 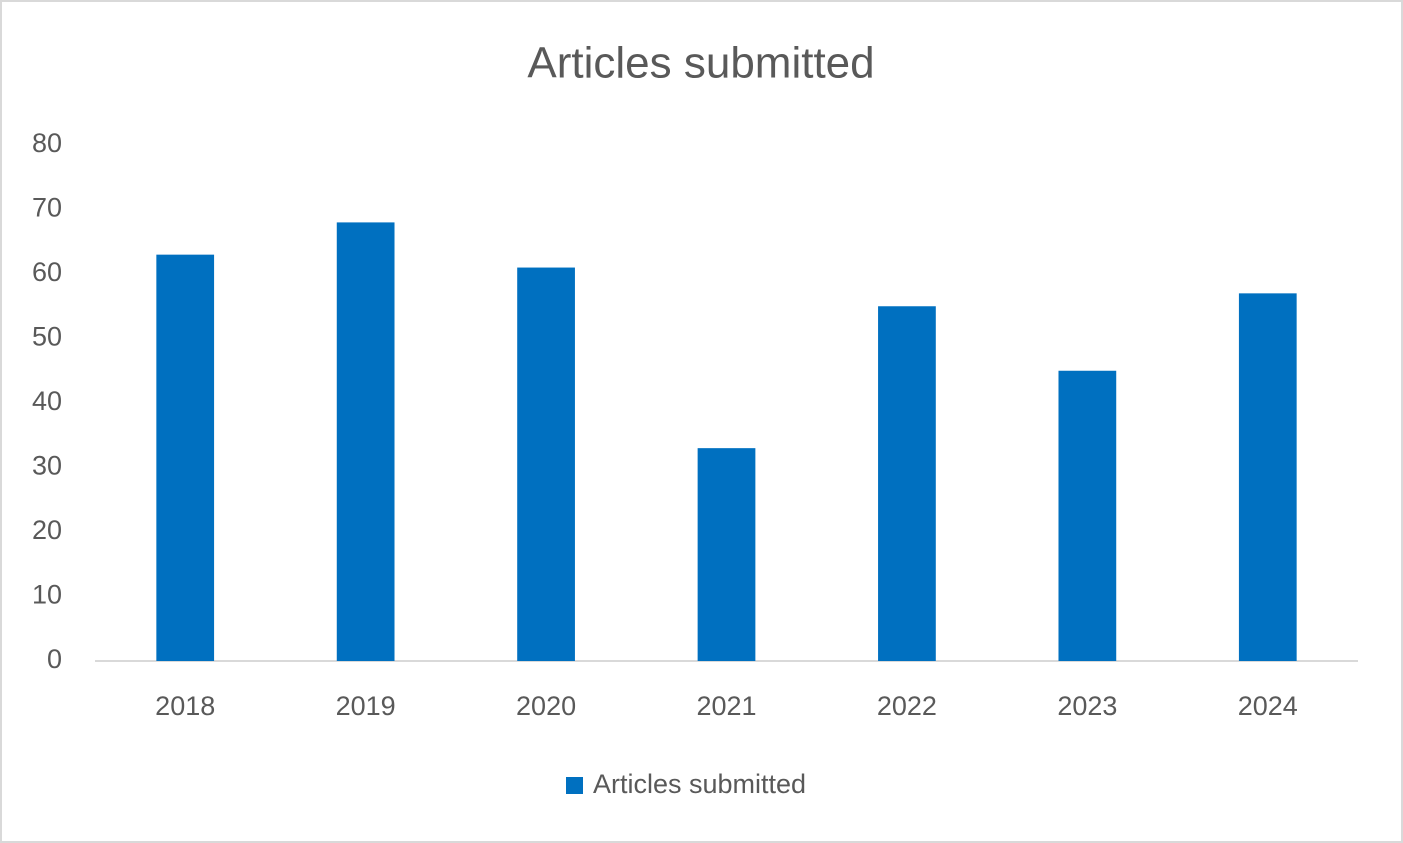 I want to click on x-tick-label: 2022, so click(x=907, y=706).